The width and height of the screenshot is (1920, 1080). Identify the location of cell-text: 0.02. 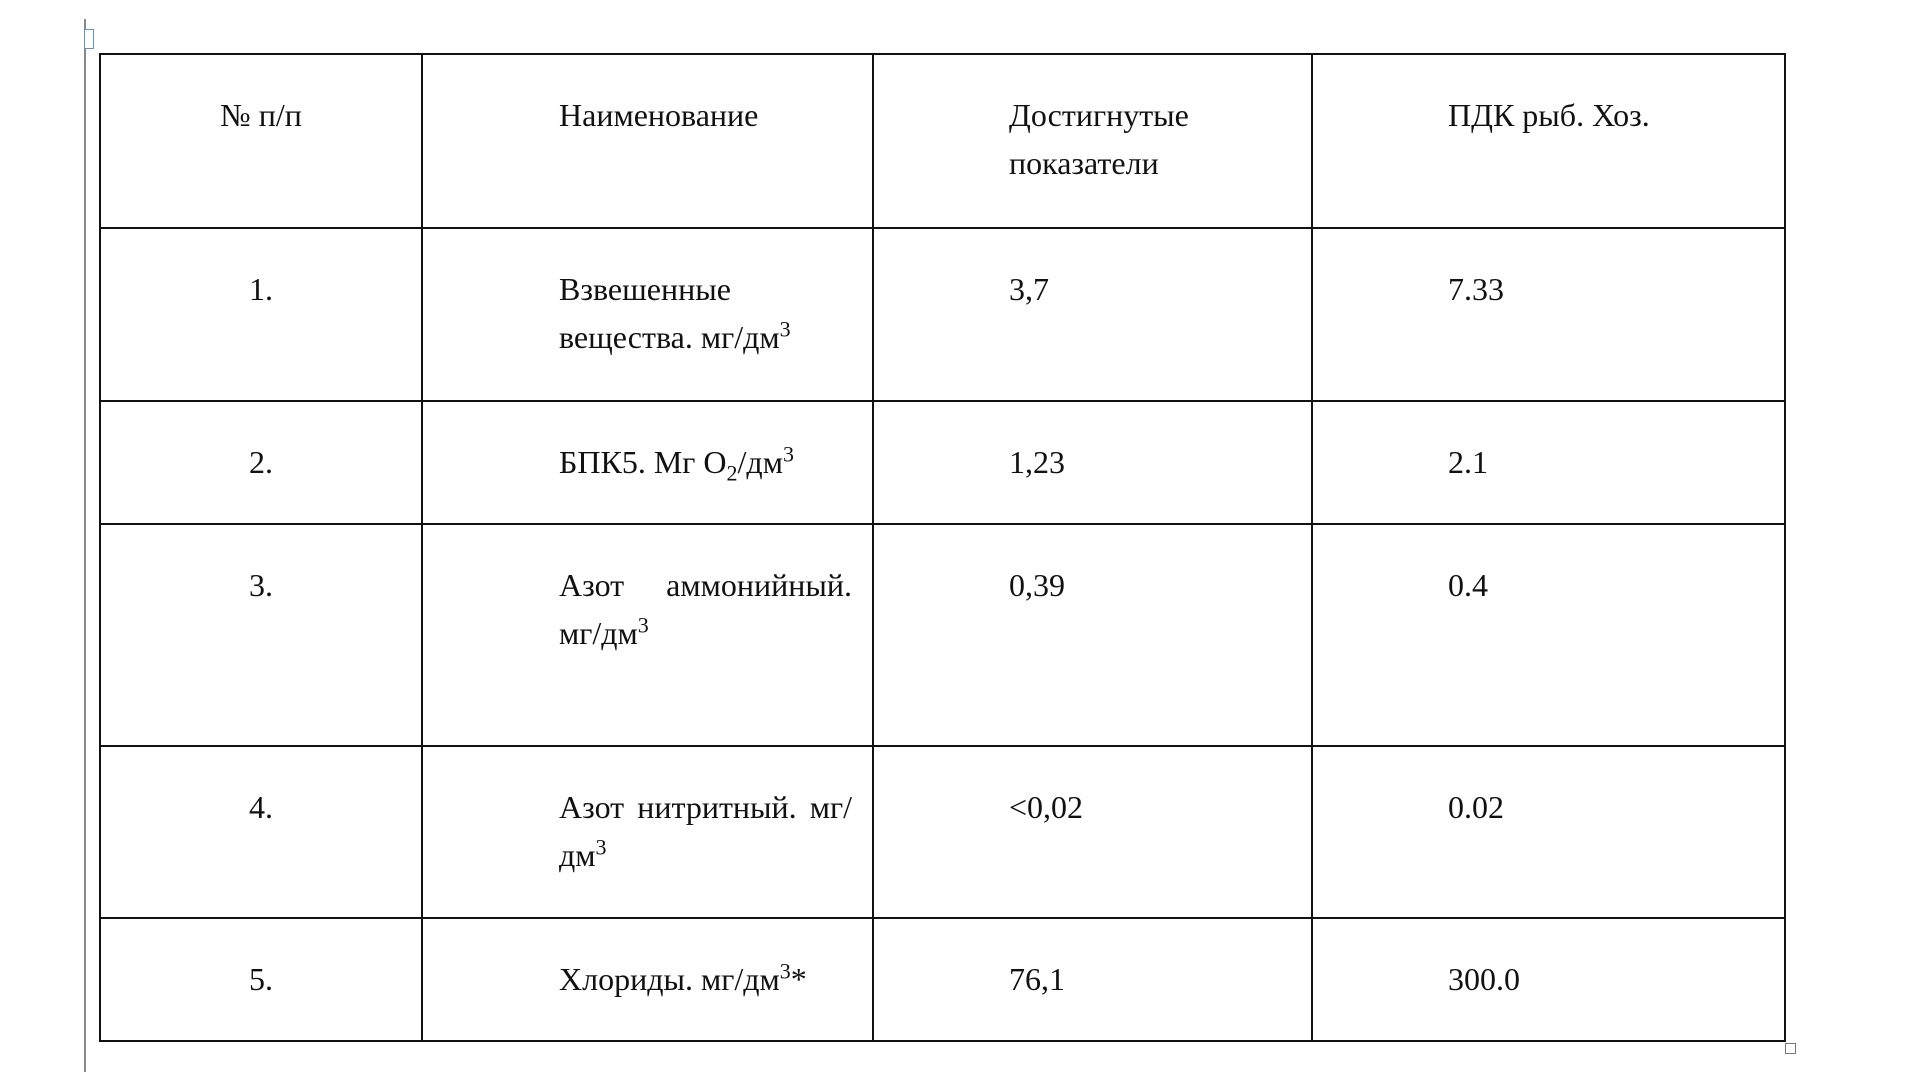
(1476, 807).